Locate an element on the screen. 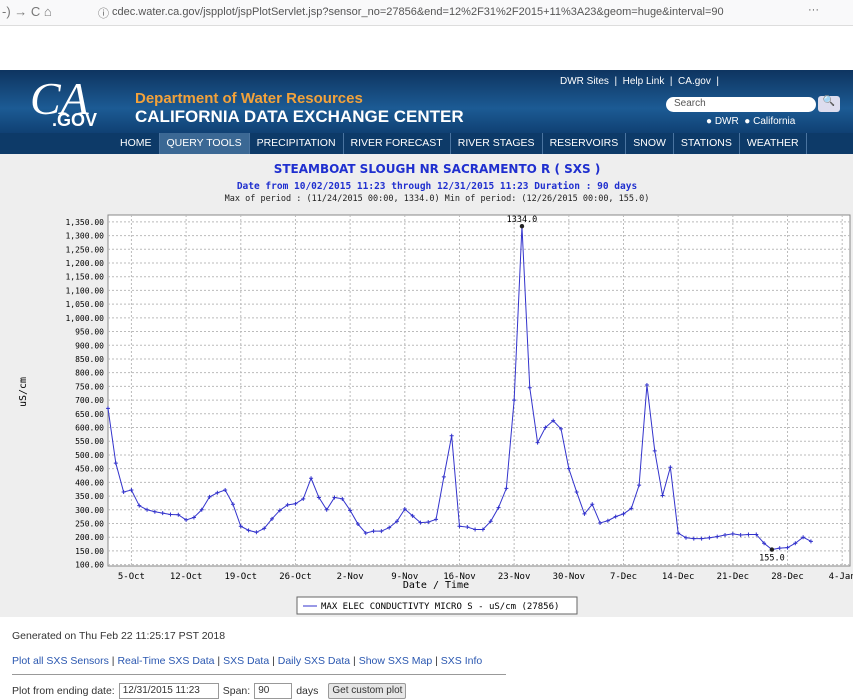 The image size is (853, 699). x-tick-label: 14-Dec is located at coordinates (678, 577).